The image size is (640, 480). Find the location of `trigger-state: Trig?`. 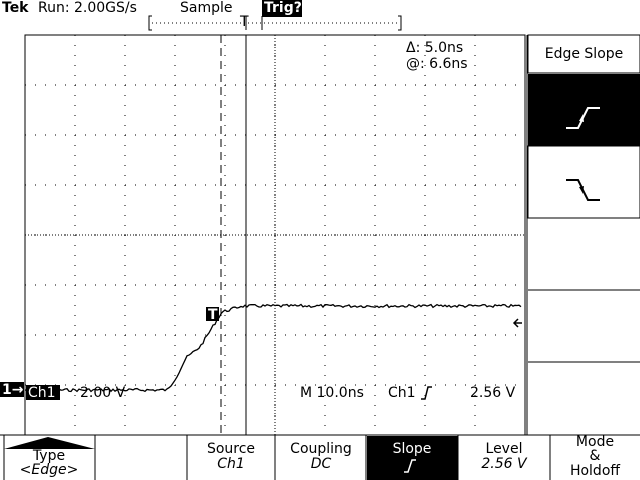

trigger-state: Trig? is located at coordinates (283, 8).